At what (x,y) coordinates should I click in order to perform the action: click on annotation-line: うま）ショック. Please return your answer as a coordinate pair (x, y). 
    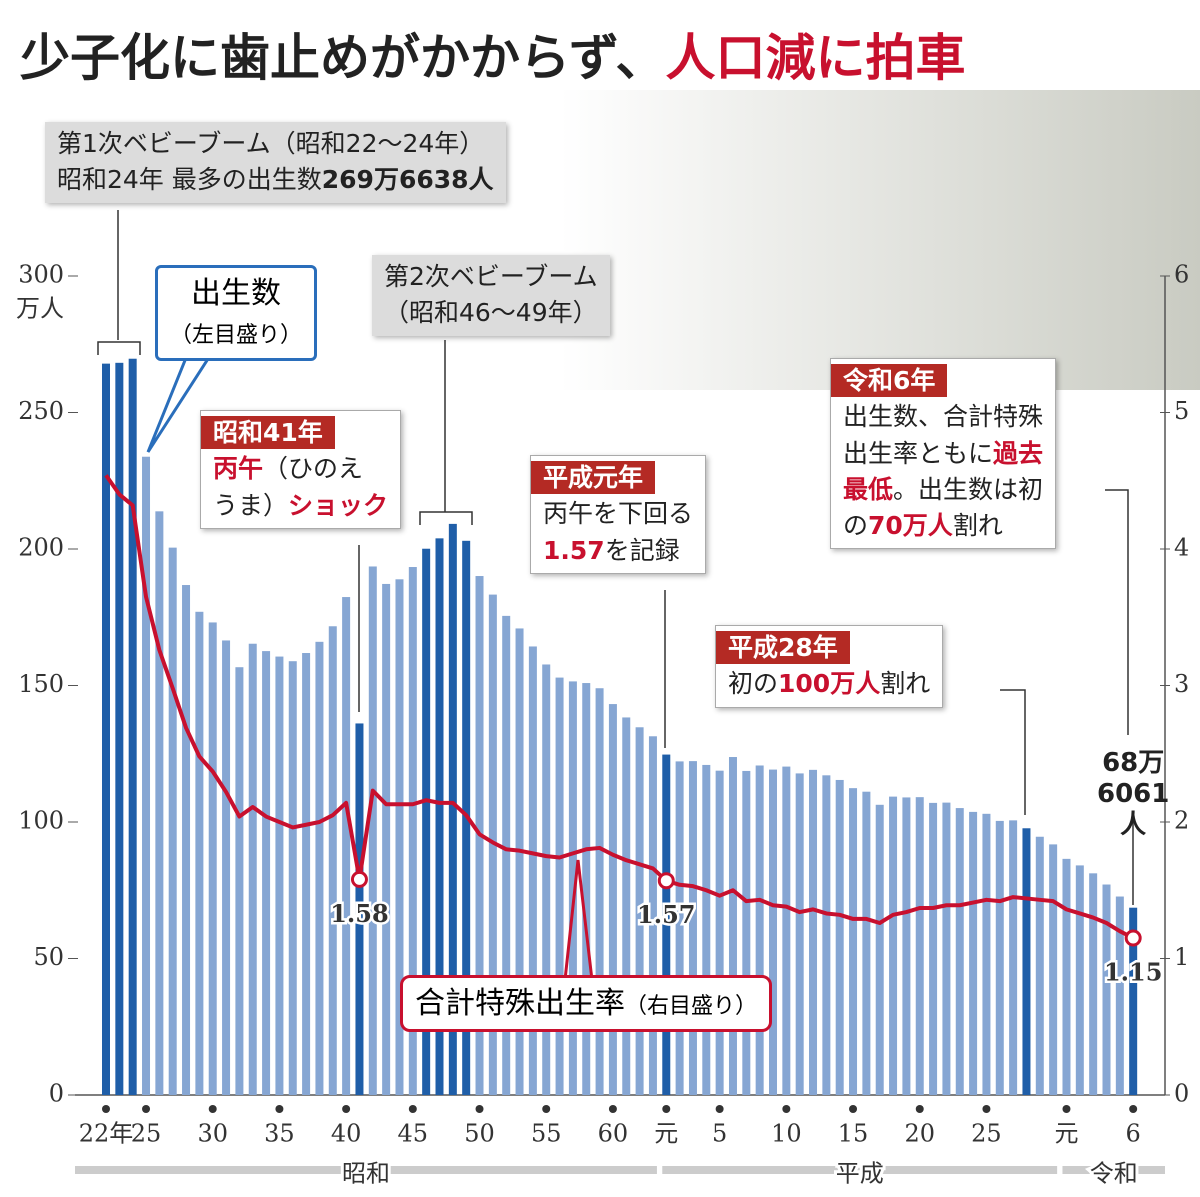
    Looking at the image, I should click on (300, 506).